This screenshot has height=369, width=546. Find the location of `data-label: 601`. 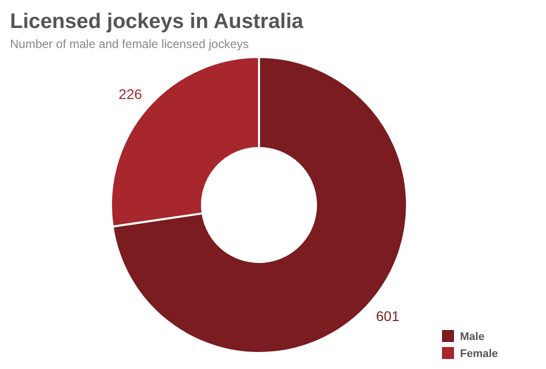

data-label: 601 is located at coordinates (388, 316).